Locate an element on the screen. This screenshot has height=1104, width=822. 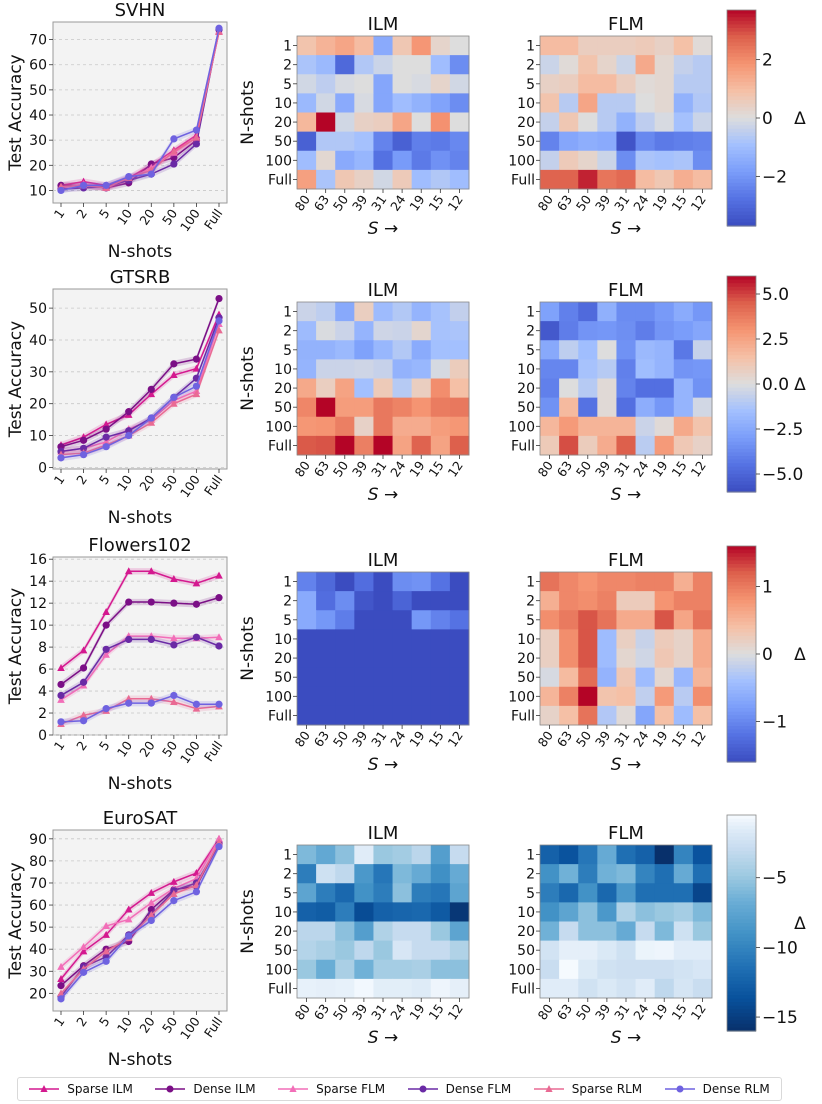
colorbar-svhn: −2 0 2 Δ is located at coordinates (766, 118).